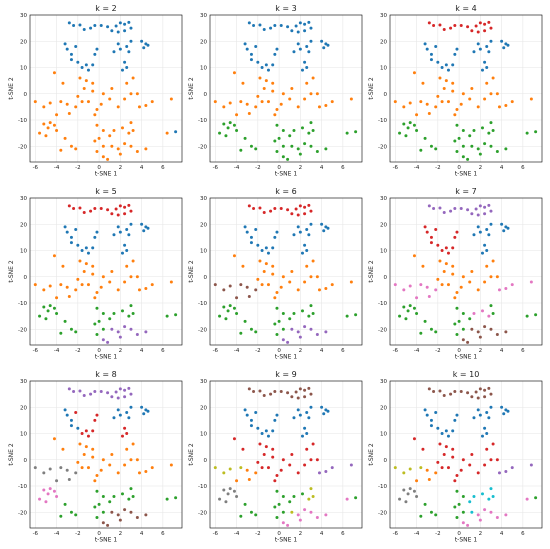  I want to click on y-tick-label: -10, so click(382, 487).